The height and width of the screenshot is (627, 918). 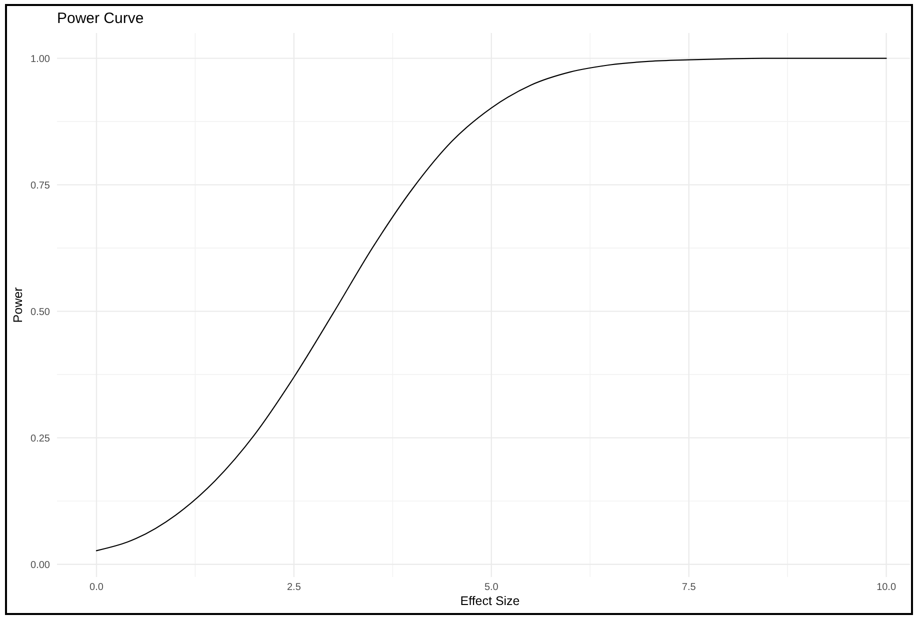 I want to click on y-tick-label: 0.25, so click(x=40, y=438).